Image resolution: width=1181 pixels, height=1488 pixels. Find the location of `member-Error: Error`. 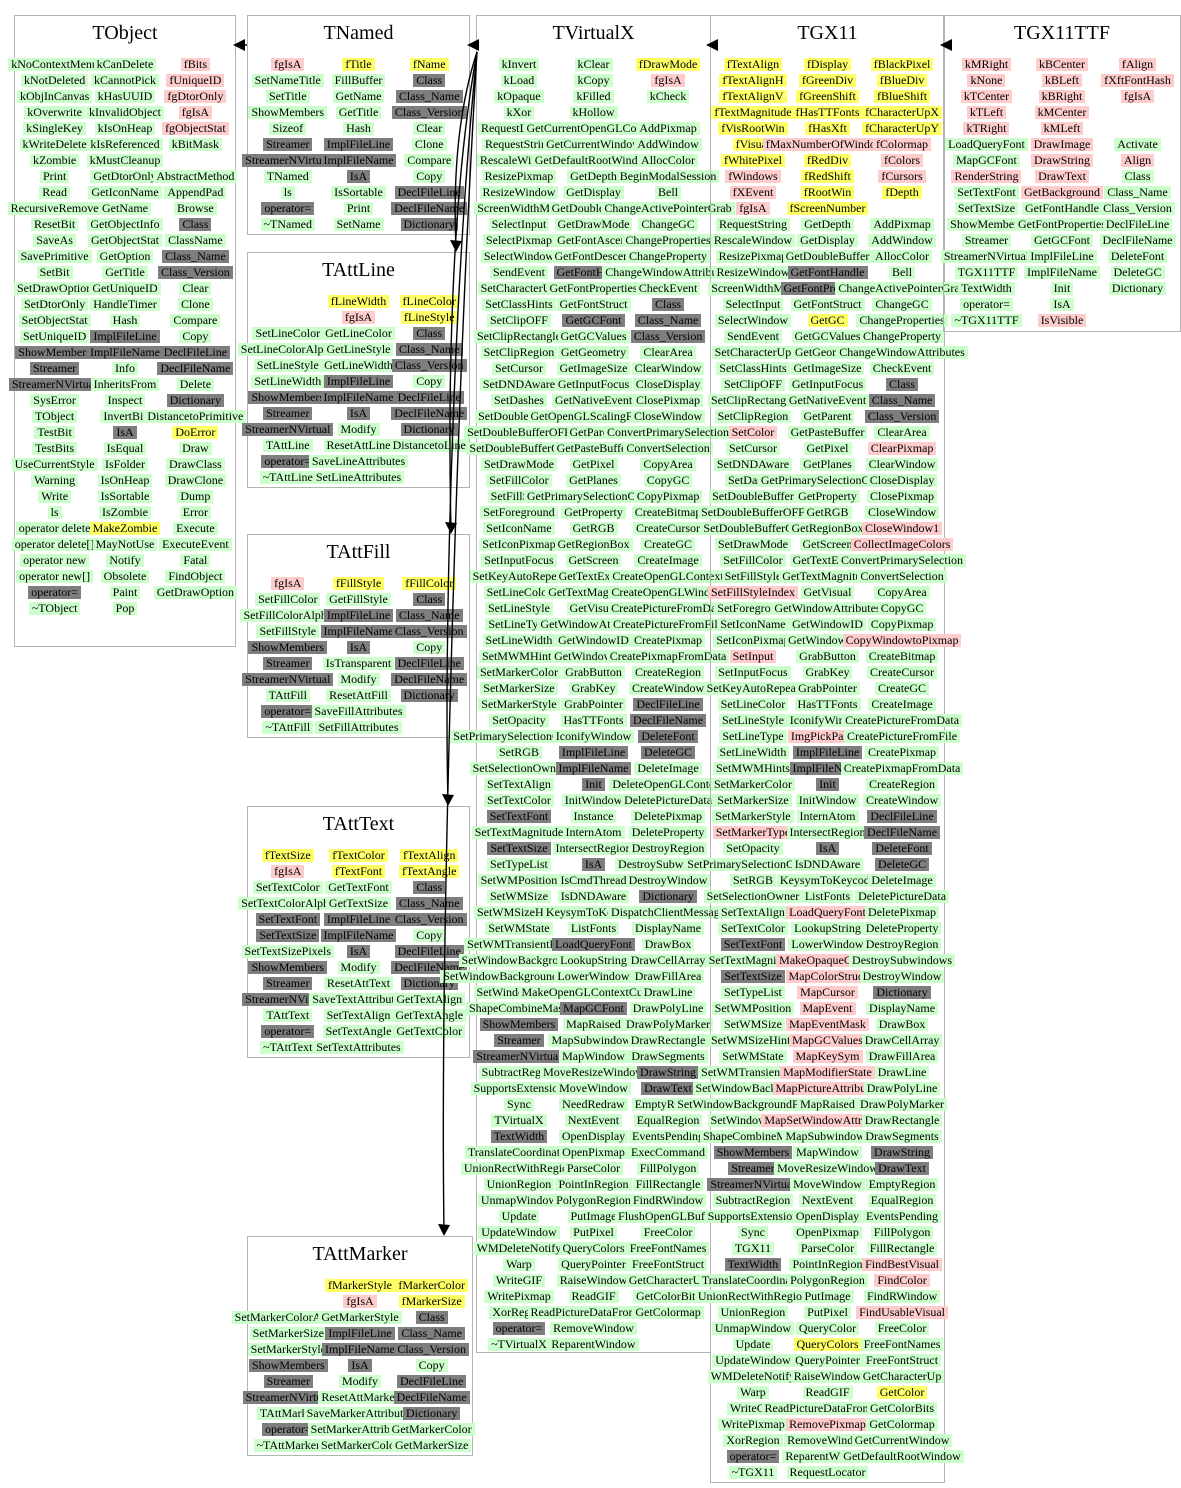

member-Error: Error is located at coordinates (195, 512).